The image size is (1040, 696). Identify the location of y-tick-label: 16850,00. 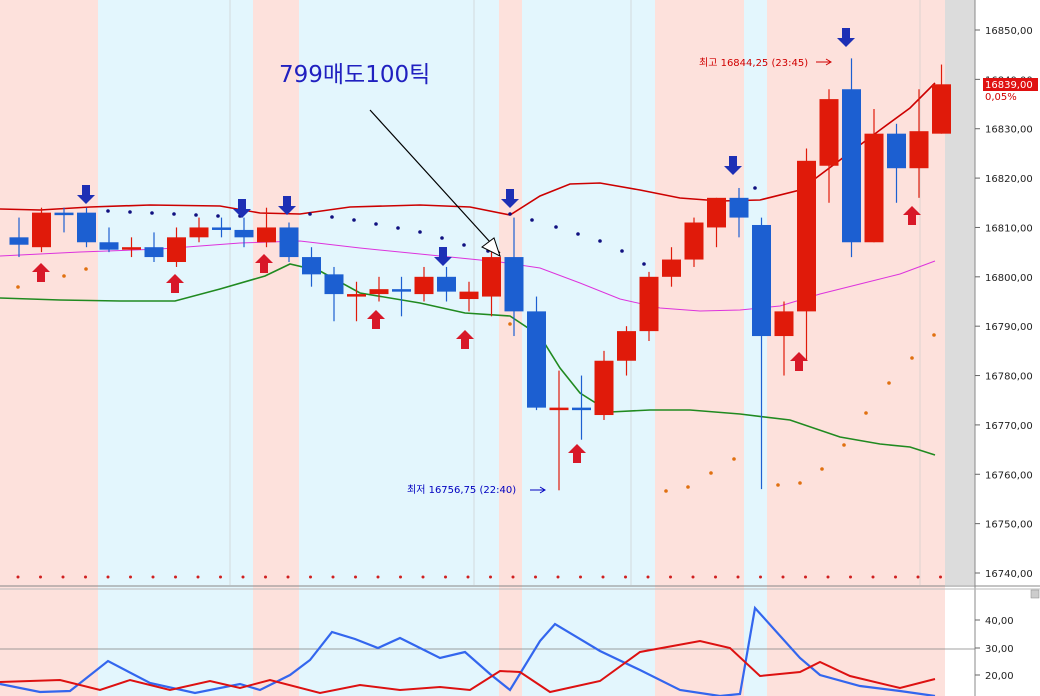
(1009, 31).